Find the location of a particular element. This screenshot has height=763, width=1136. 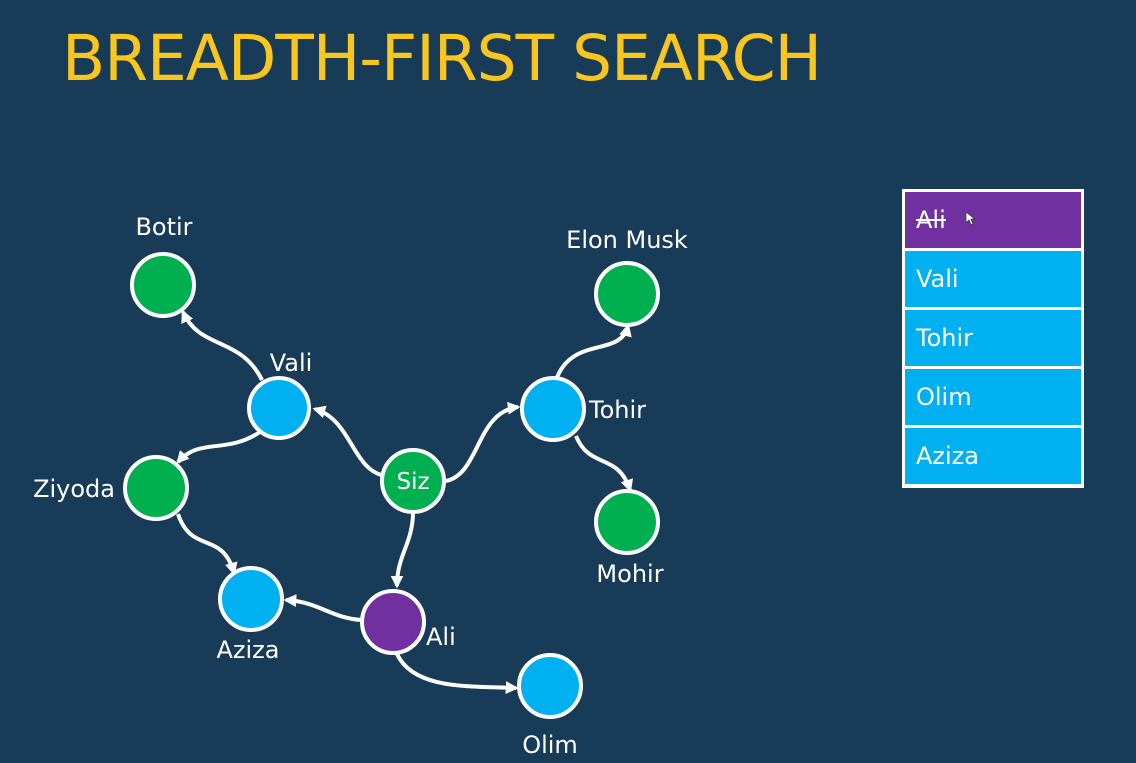

queue-item-label: Vali is located at coordinates (937, 279).